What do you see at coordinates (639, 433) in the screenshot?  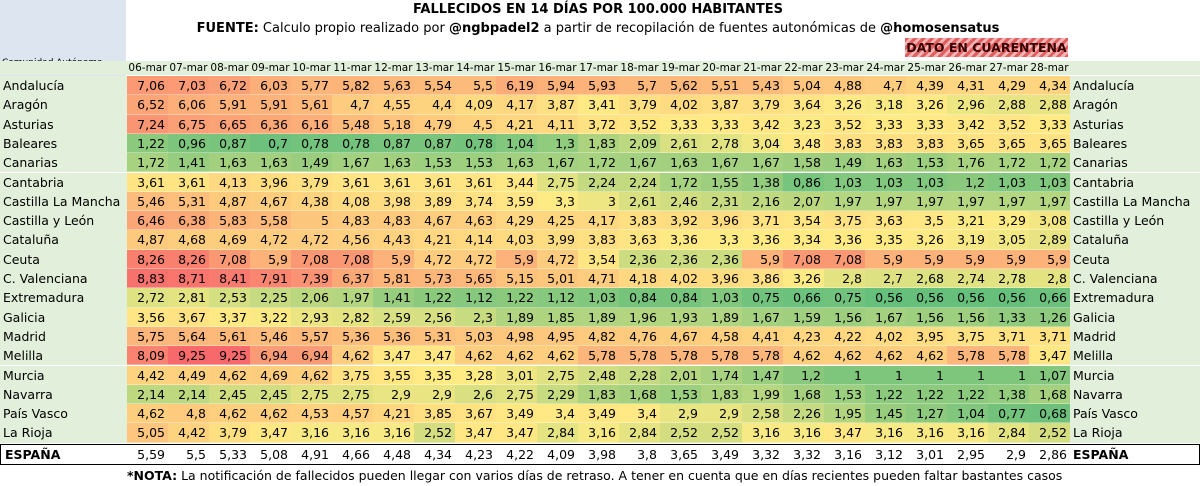 I see `cell: 2,84` at bounding box center [639, 433].